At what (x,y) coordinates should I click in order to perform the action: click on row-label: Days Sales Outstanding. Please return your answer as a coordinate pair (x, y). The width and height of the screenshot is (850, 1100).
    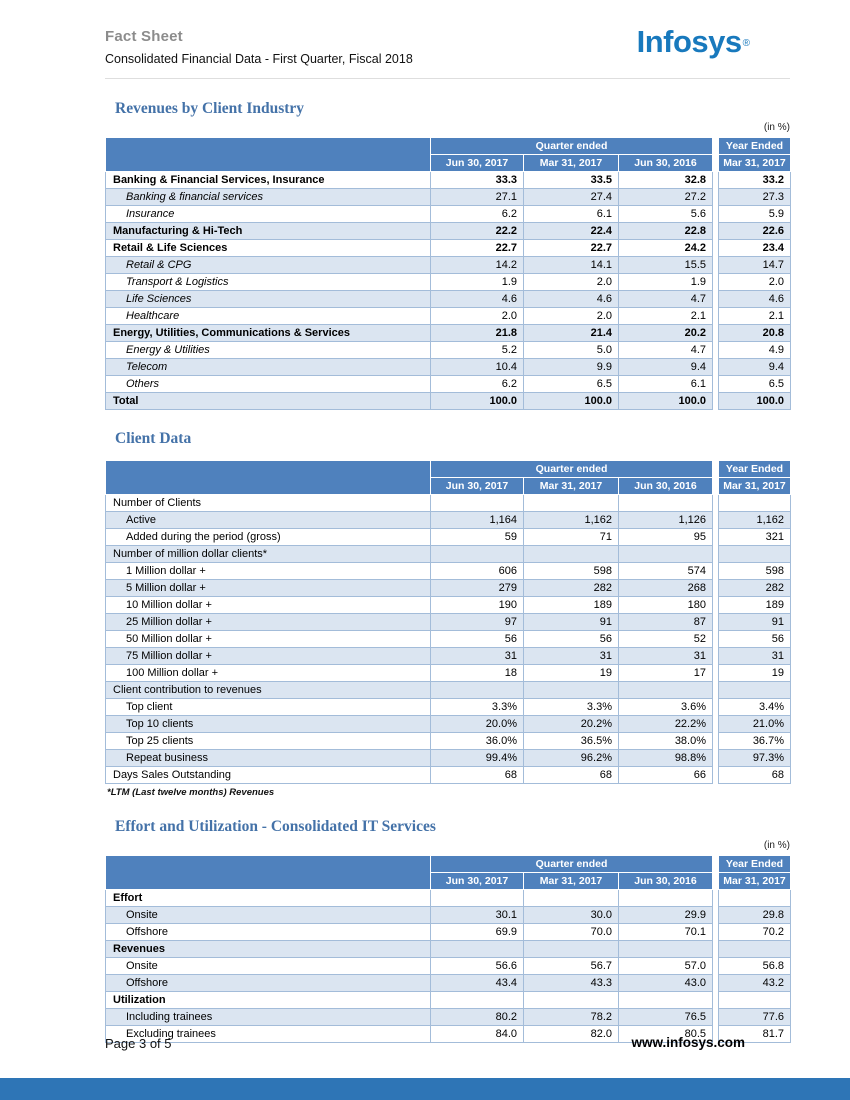
    Looking at the image, I should click on (268, 775).